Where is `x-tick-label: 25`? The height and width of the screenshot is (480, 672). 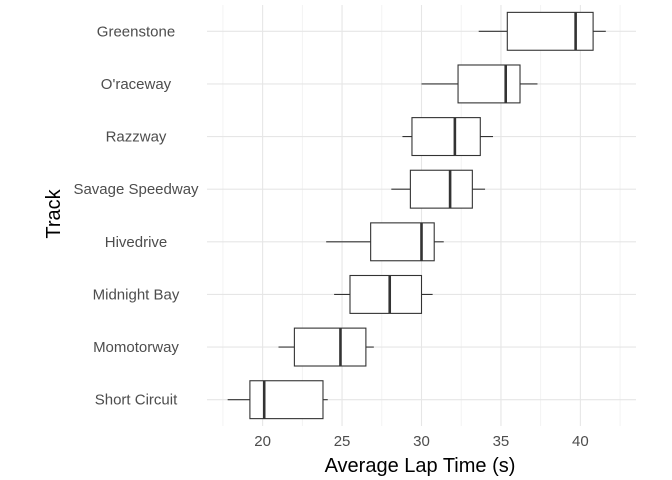 x-tick-label: 25 is located at coordinates (342, 441).